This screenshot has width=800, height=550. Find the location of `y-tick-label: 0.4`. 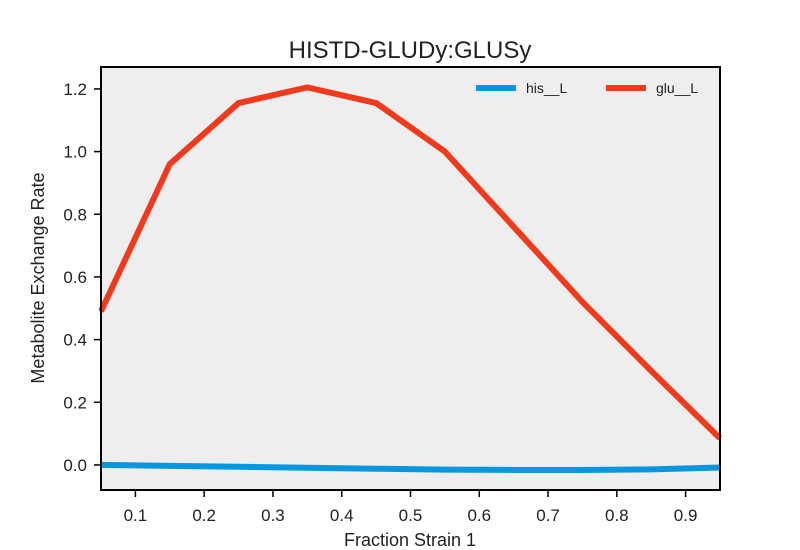

y-tick-label: 0.4 is located at coordinates (75, 340).